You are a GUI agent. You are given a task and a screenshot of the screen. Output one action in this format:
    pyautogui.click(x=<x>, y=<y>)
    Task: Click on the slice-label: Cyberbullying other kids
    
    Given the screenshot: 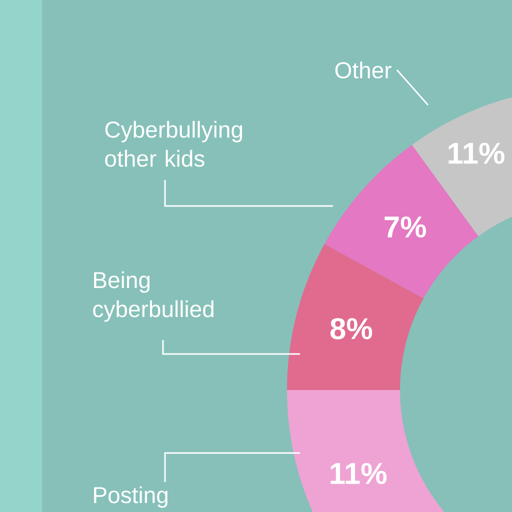 What is the action you would take?
    pyautogui.click(x=173, y=143)
    